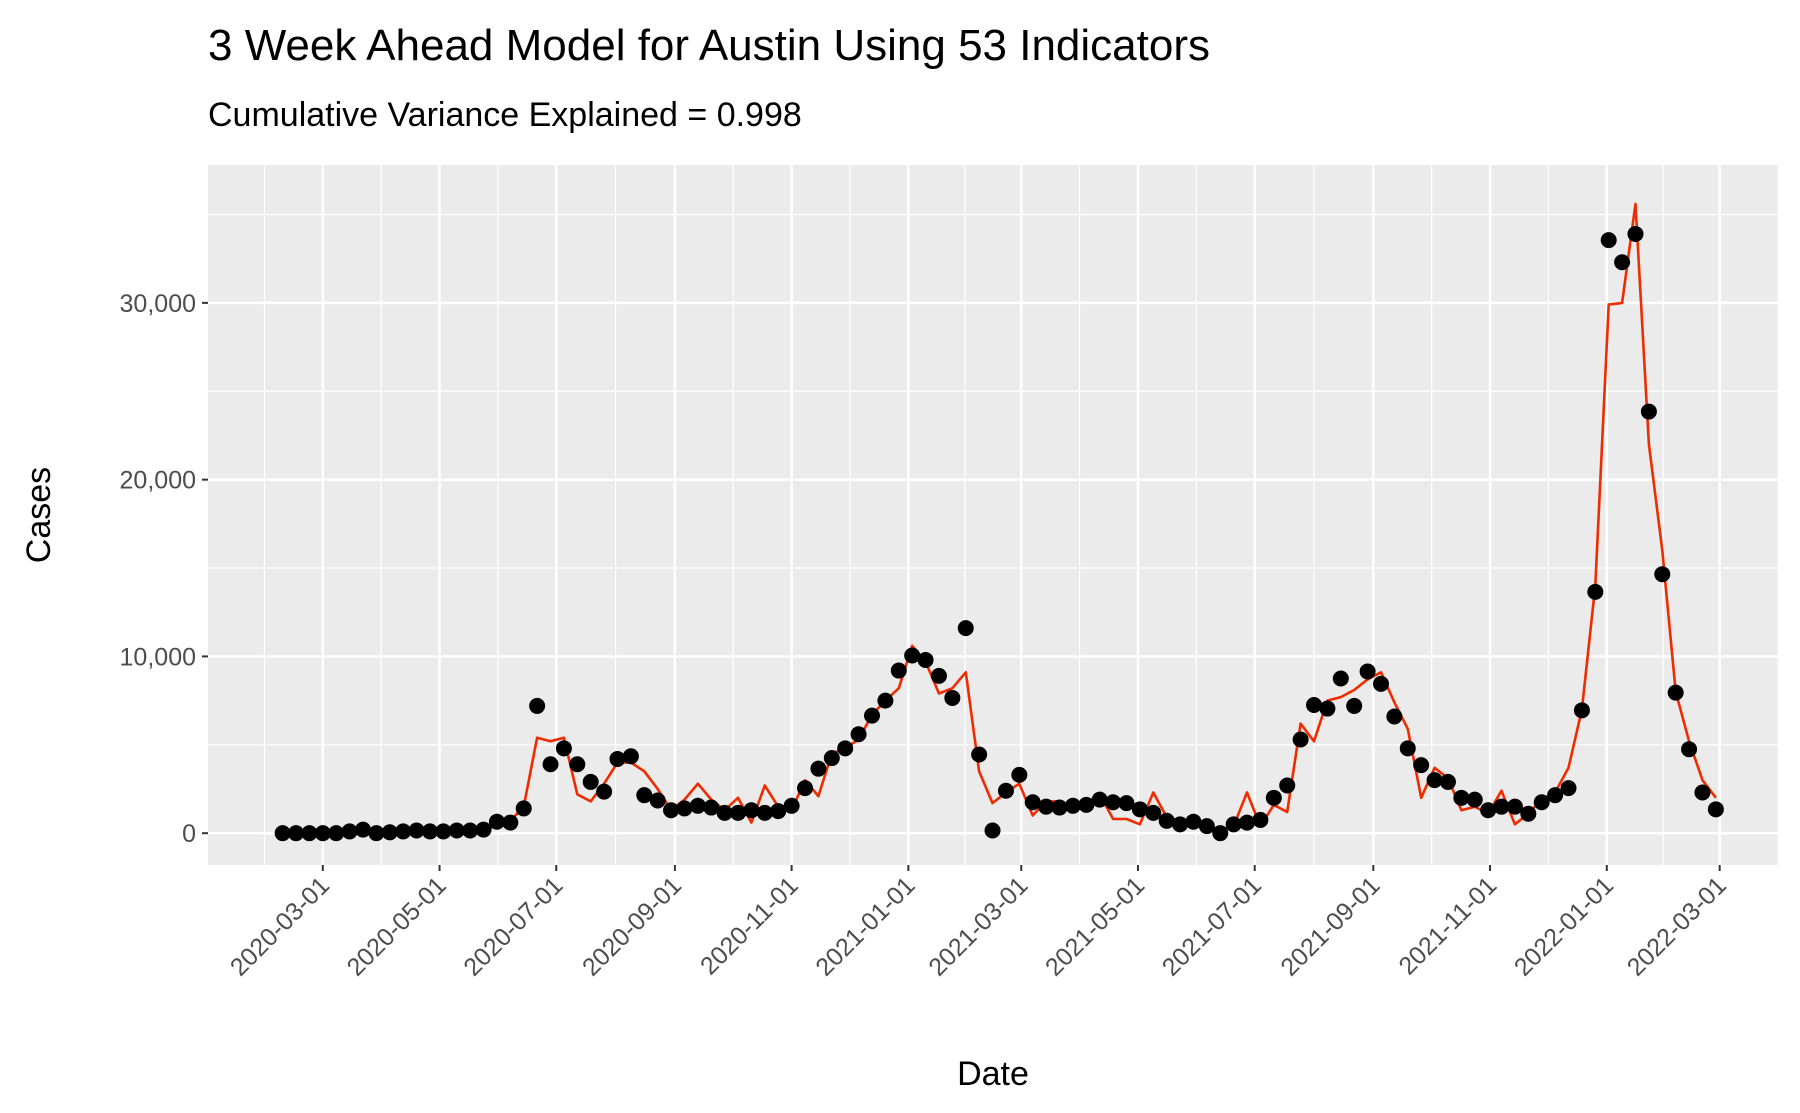 This screenshot has width=1800, height=1113. What do you see at coordinates (158, 304) in the screenshot?
I see `y-tick-label: 30,000` at bounding box center [158, 304].